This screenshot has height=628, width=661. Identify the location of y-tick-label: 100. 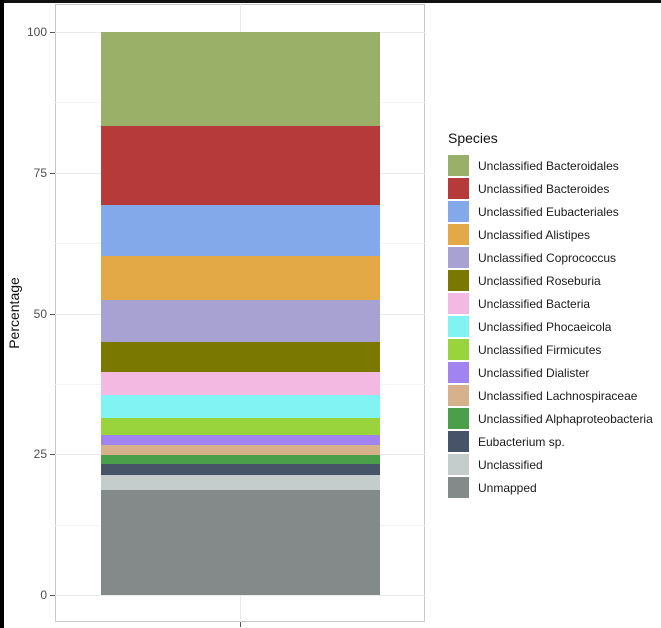
(36, 32).